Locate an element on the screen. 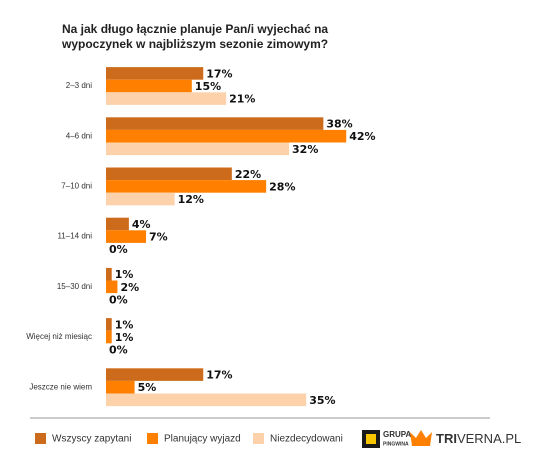  logo-text: TRIVERNA.PL is located at coordinates (478, 438).